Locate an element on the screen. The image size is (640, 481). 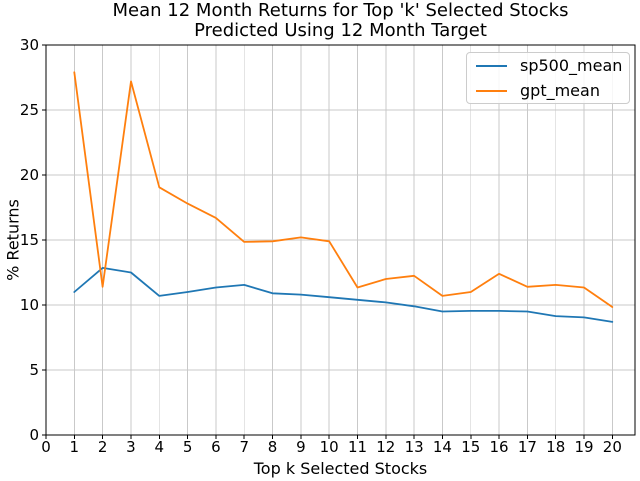
gpt-line-swatch is located at coordinates (491, 90).